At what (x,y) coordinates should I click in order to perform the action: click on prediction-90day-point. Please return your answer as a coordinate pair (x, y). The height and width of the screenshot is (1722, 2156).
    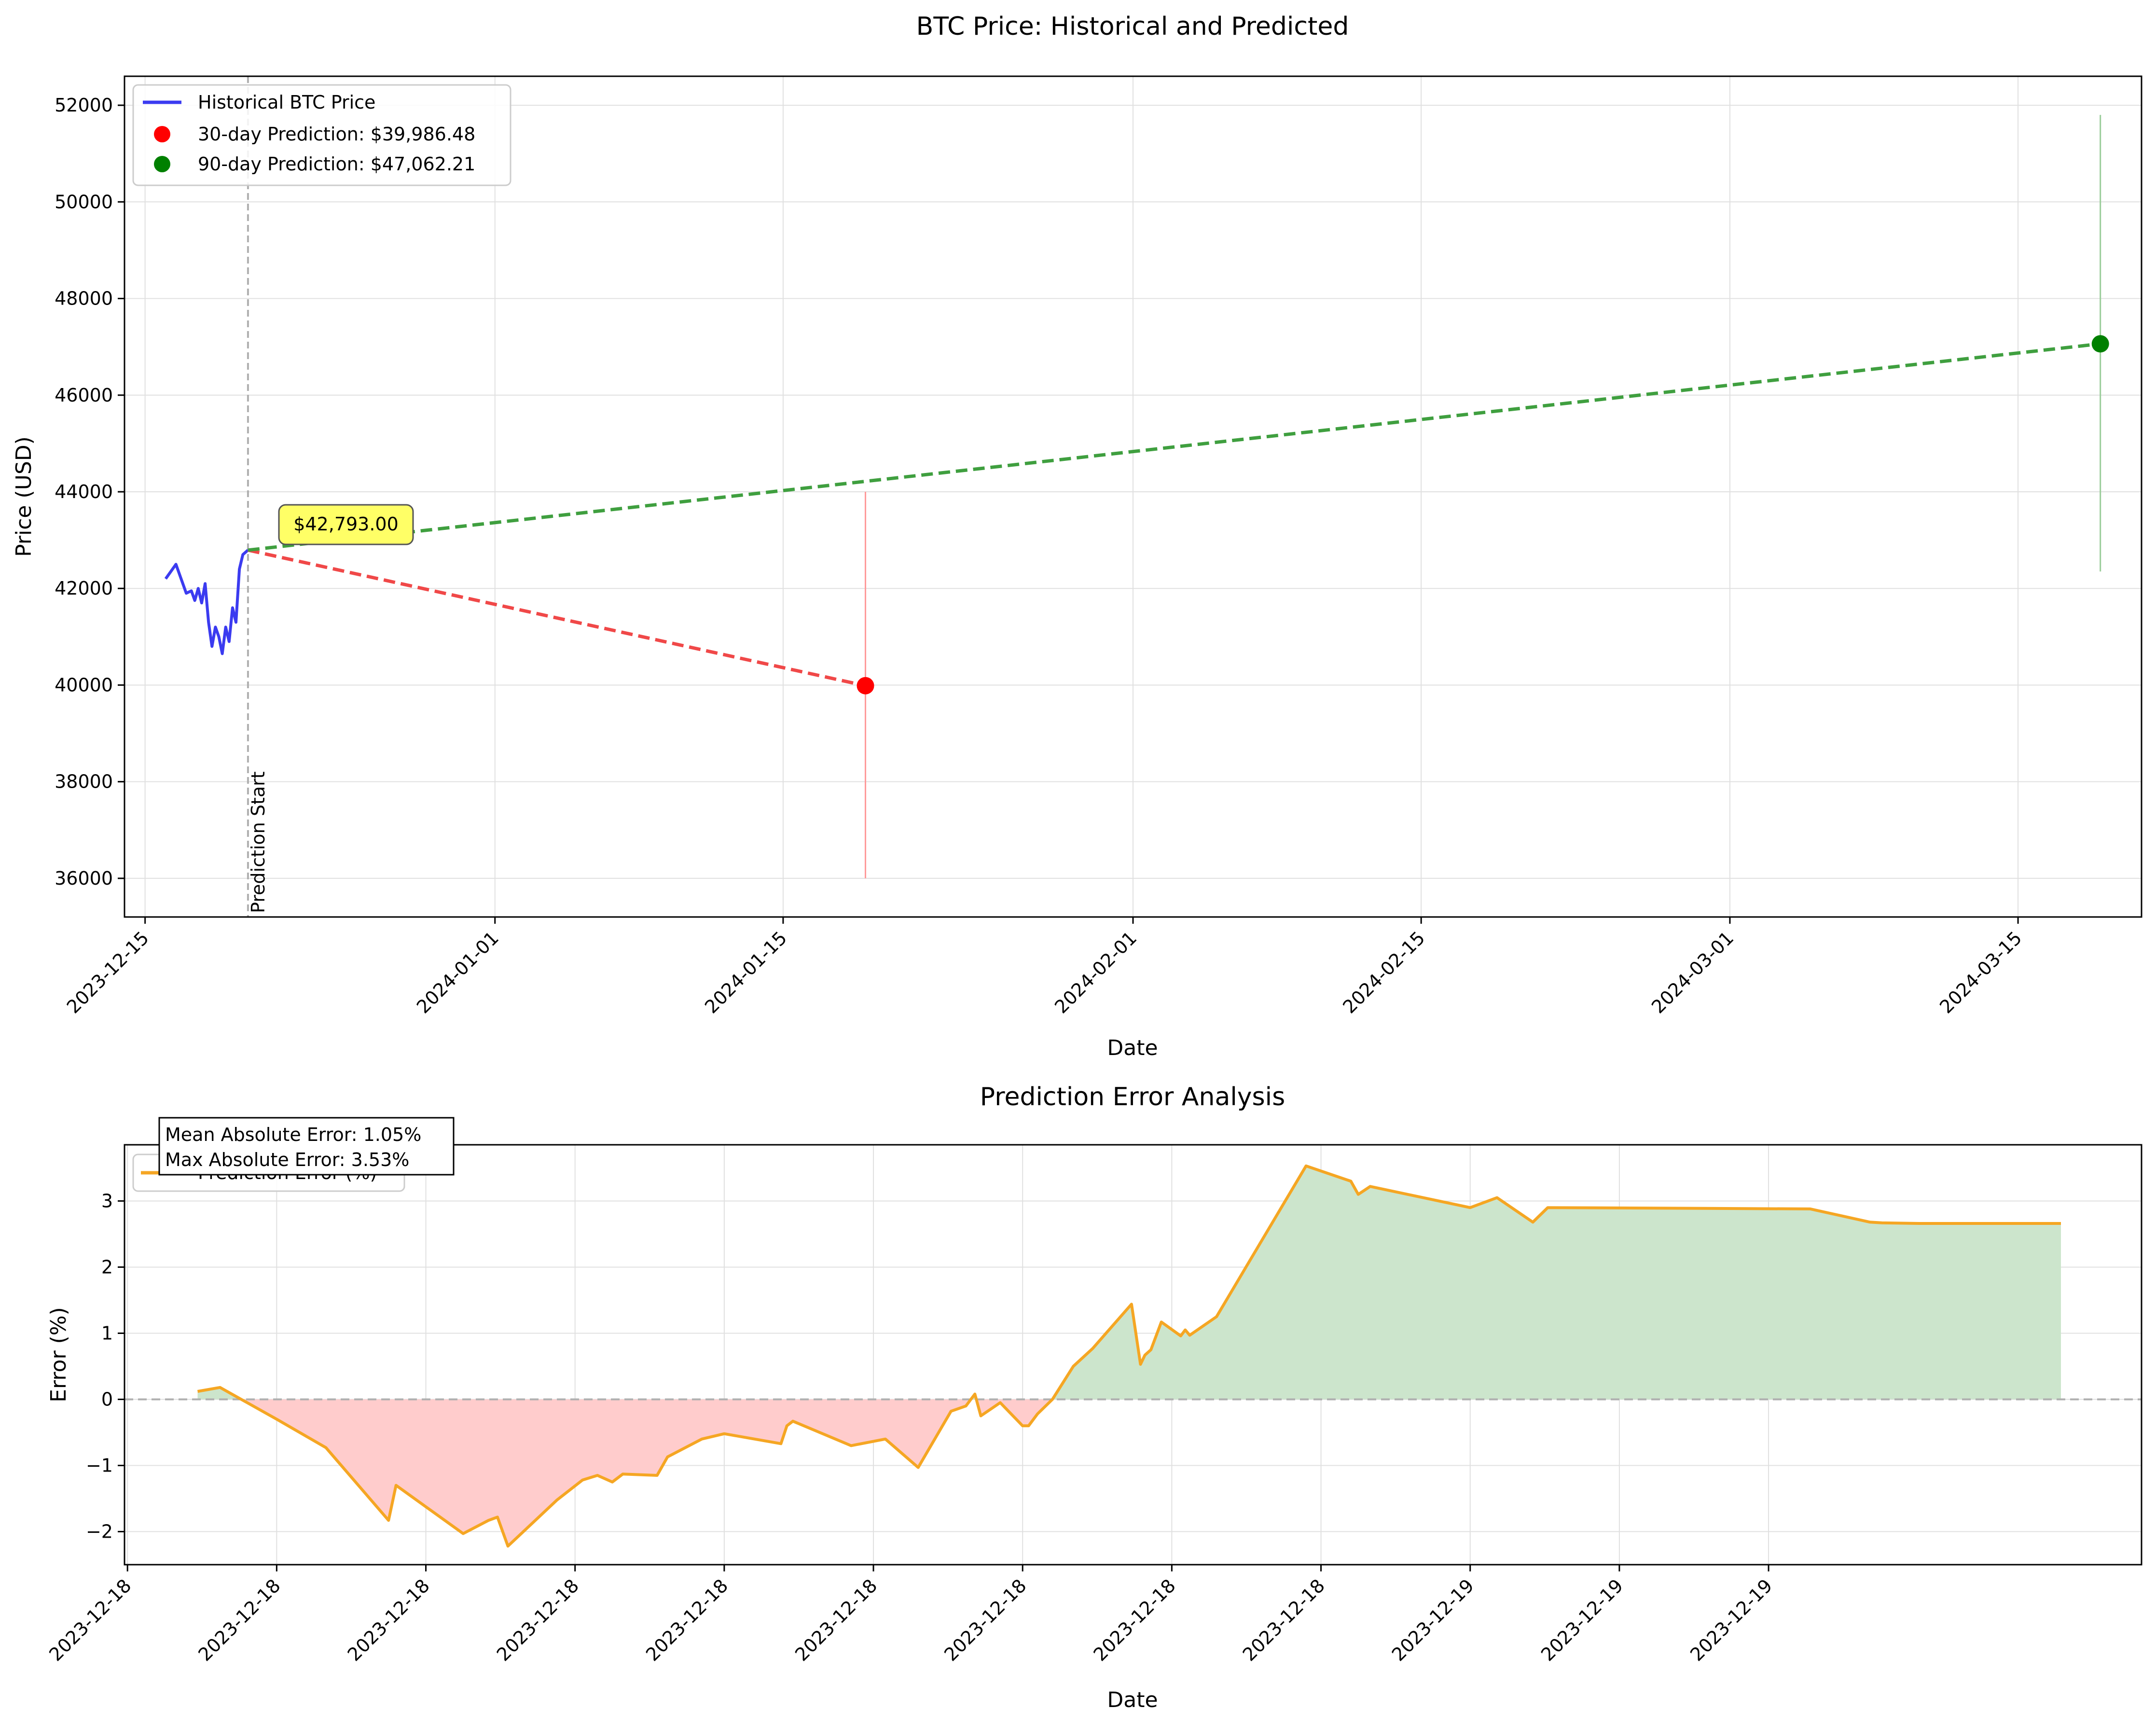
    Looking at the image, I should click on (2100, 344).